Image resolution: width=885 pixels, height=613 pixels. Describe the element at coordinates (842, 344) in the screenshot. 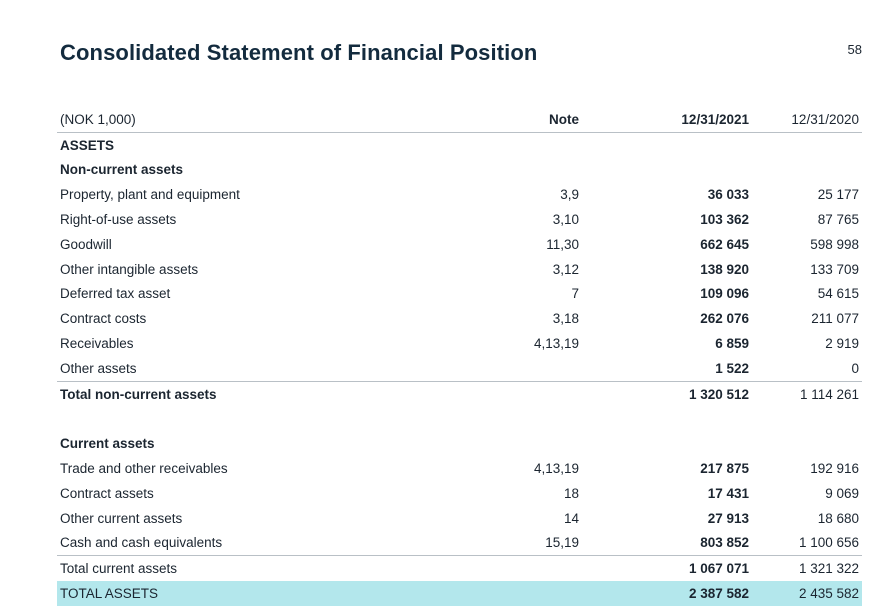

I see `row-previous-value: 2 919` at that location.